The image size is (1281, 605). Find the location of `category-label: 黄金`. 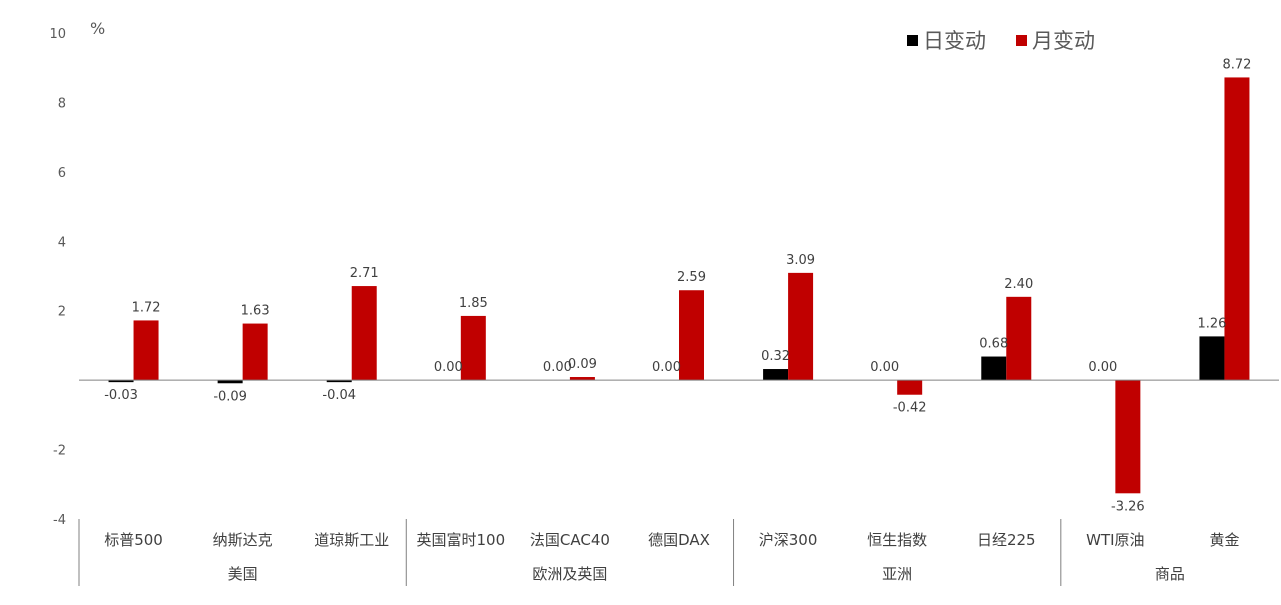

category-label: 黄金 is located at coordinates (1224, 540).